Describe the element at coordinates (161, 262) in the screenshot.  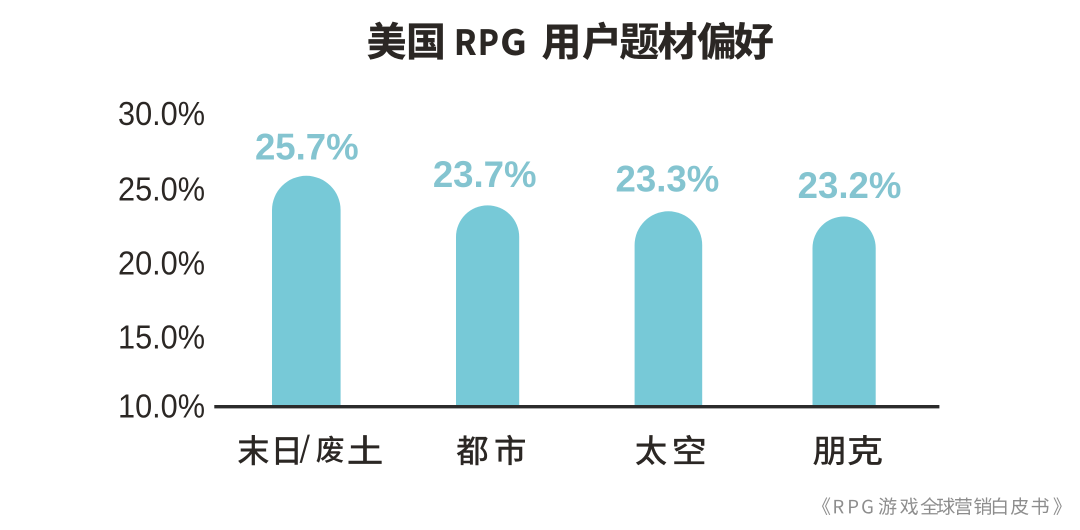
I see `svg-text: 20.0%` at that location.